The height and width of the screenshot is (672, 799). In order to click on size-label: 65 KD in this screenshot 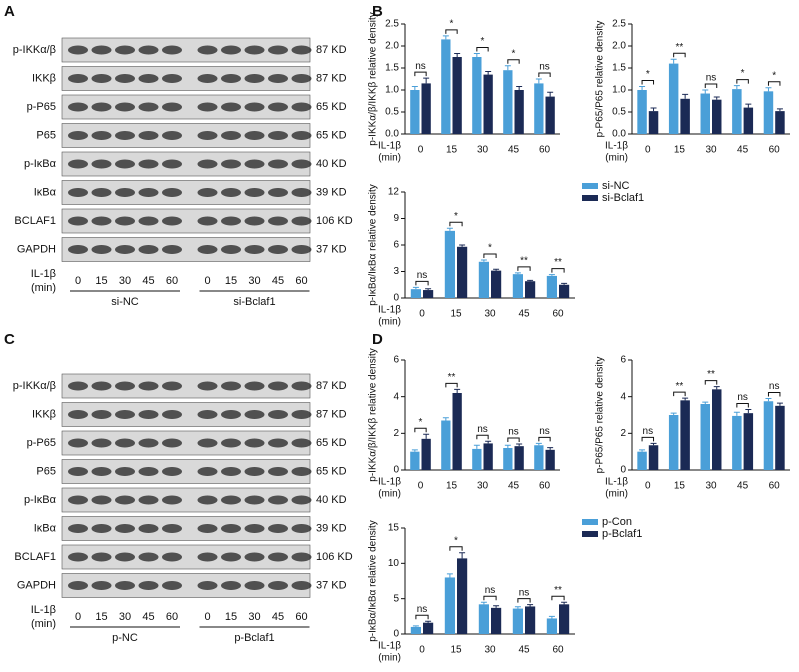, I will do `click(331, 471)`.